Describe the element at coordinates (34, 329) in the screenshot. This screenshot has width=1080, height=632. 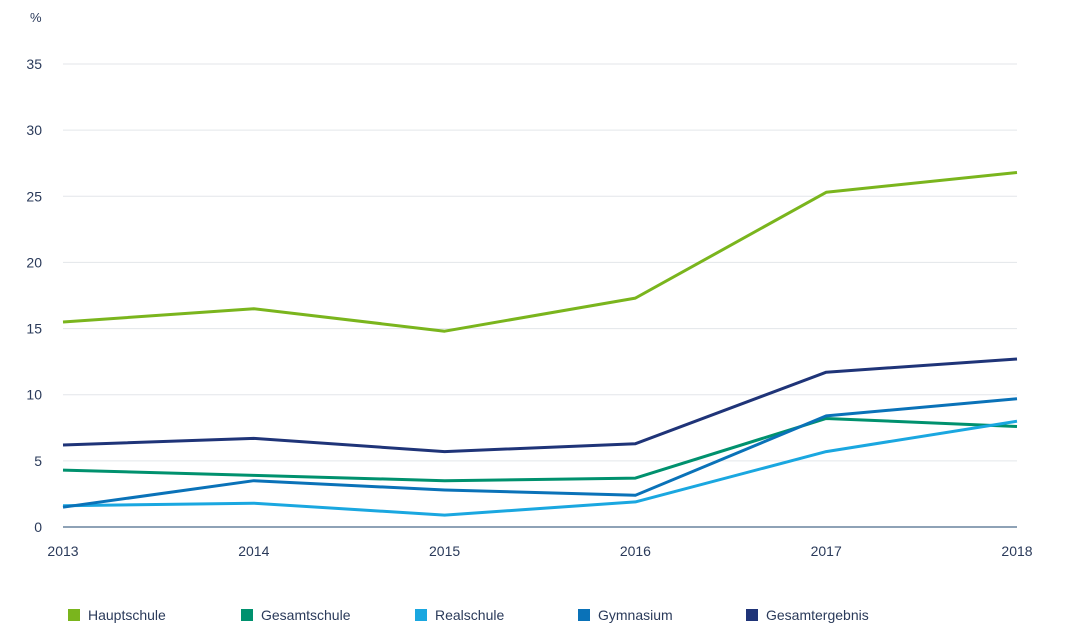
I see `y-tick-label: 15` at that location.